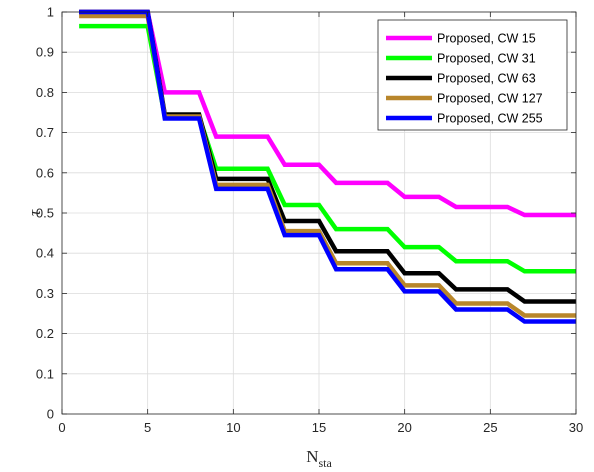 Image resolution: width=594 pixels, height=472 pixels. What do you see at coordinates (490, 99) in the screenshot?
I see `legend-entry-label: Proposed, CW 127` at bounding box center [490, 99].